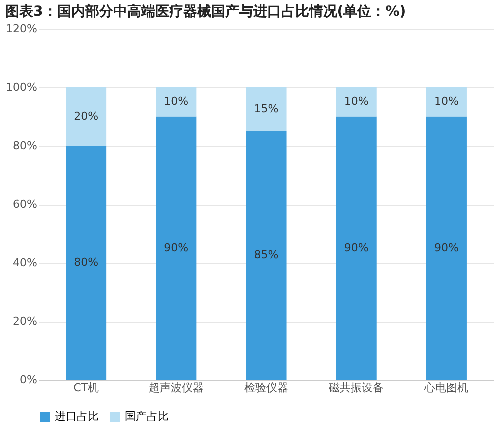  Describe the element at coordinates (147, 416) in the screenshot. I see `legend-label: 国产占比` at that location.